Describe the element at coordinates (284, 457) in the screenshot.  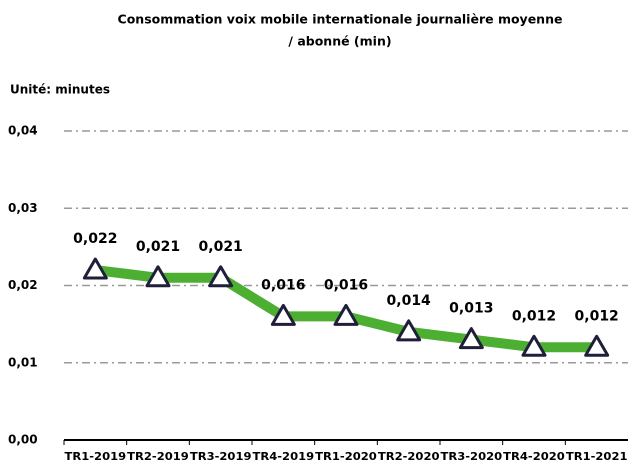
I see `x-tick-label: TR4-2019` at that location.